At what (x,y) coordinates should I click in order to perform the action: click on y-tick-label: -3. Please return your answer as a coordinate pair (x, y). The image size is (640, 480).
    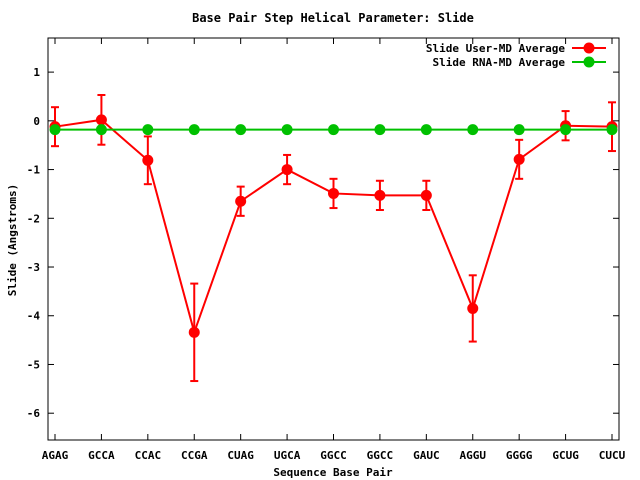
    Looking at the image, I should click on (33, 267).